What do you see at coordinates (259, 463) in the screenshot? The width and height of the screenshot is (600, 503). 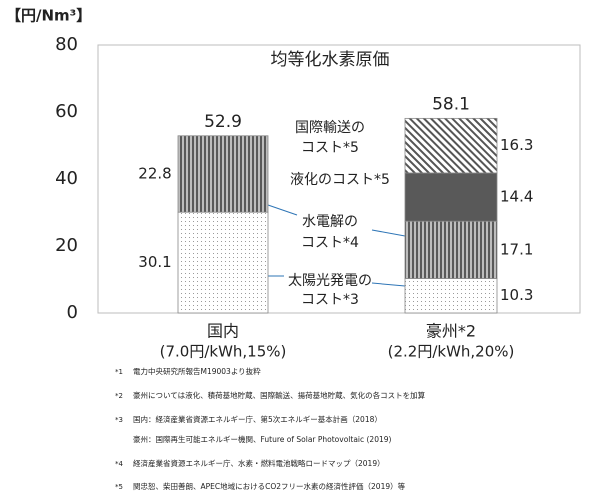 I see `note-text: 経済産業省資源エネルギー庁、水素・燃料電池戦略ロードマップ（2019）` at bounding box center [259, 463].